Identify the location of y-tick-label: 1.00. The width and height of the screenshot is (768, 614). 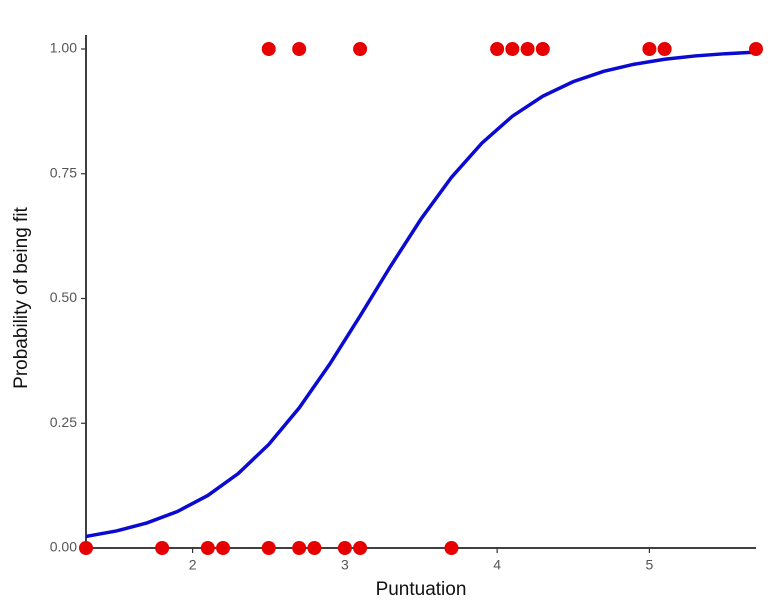
(63, 48).